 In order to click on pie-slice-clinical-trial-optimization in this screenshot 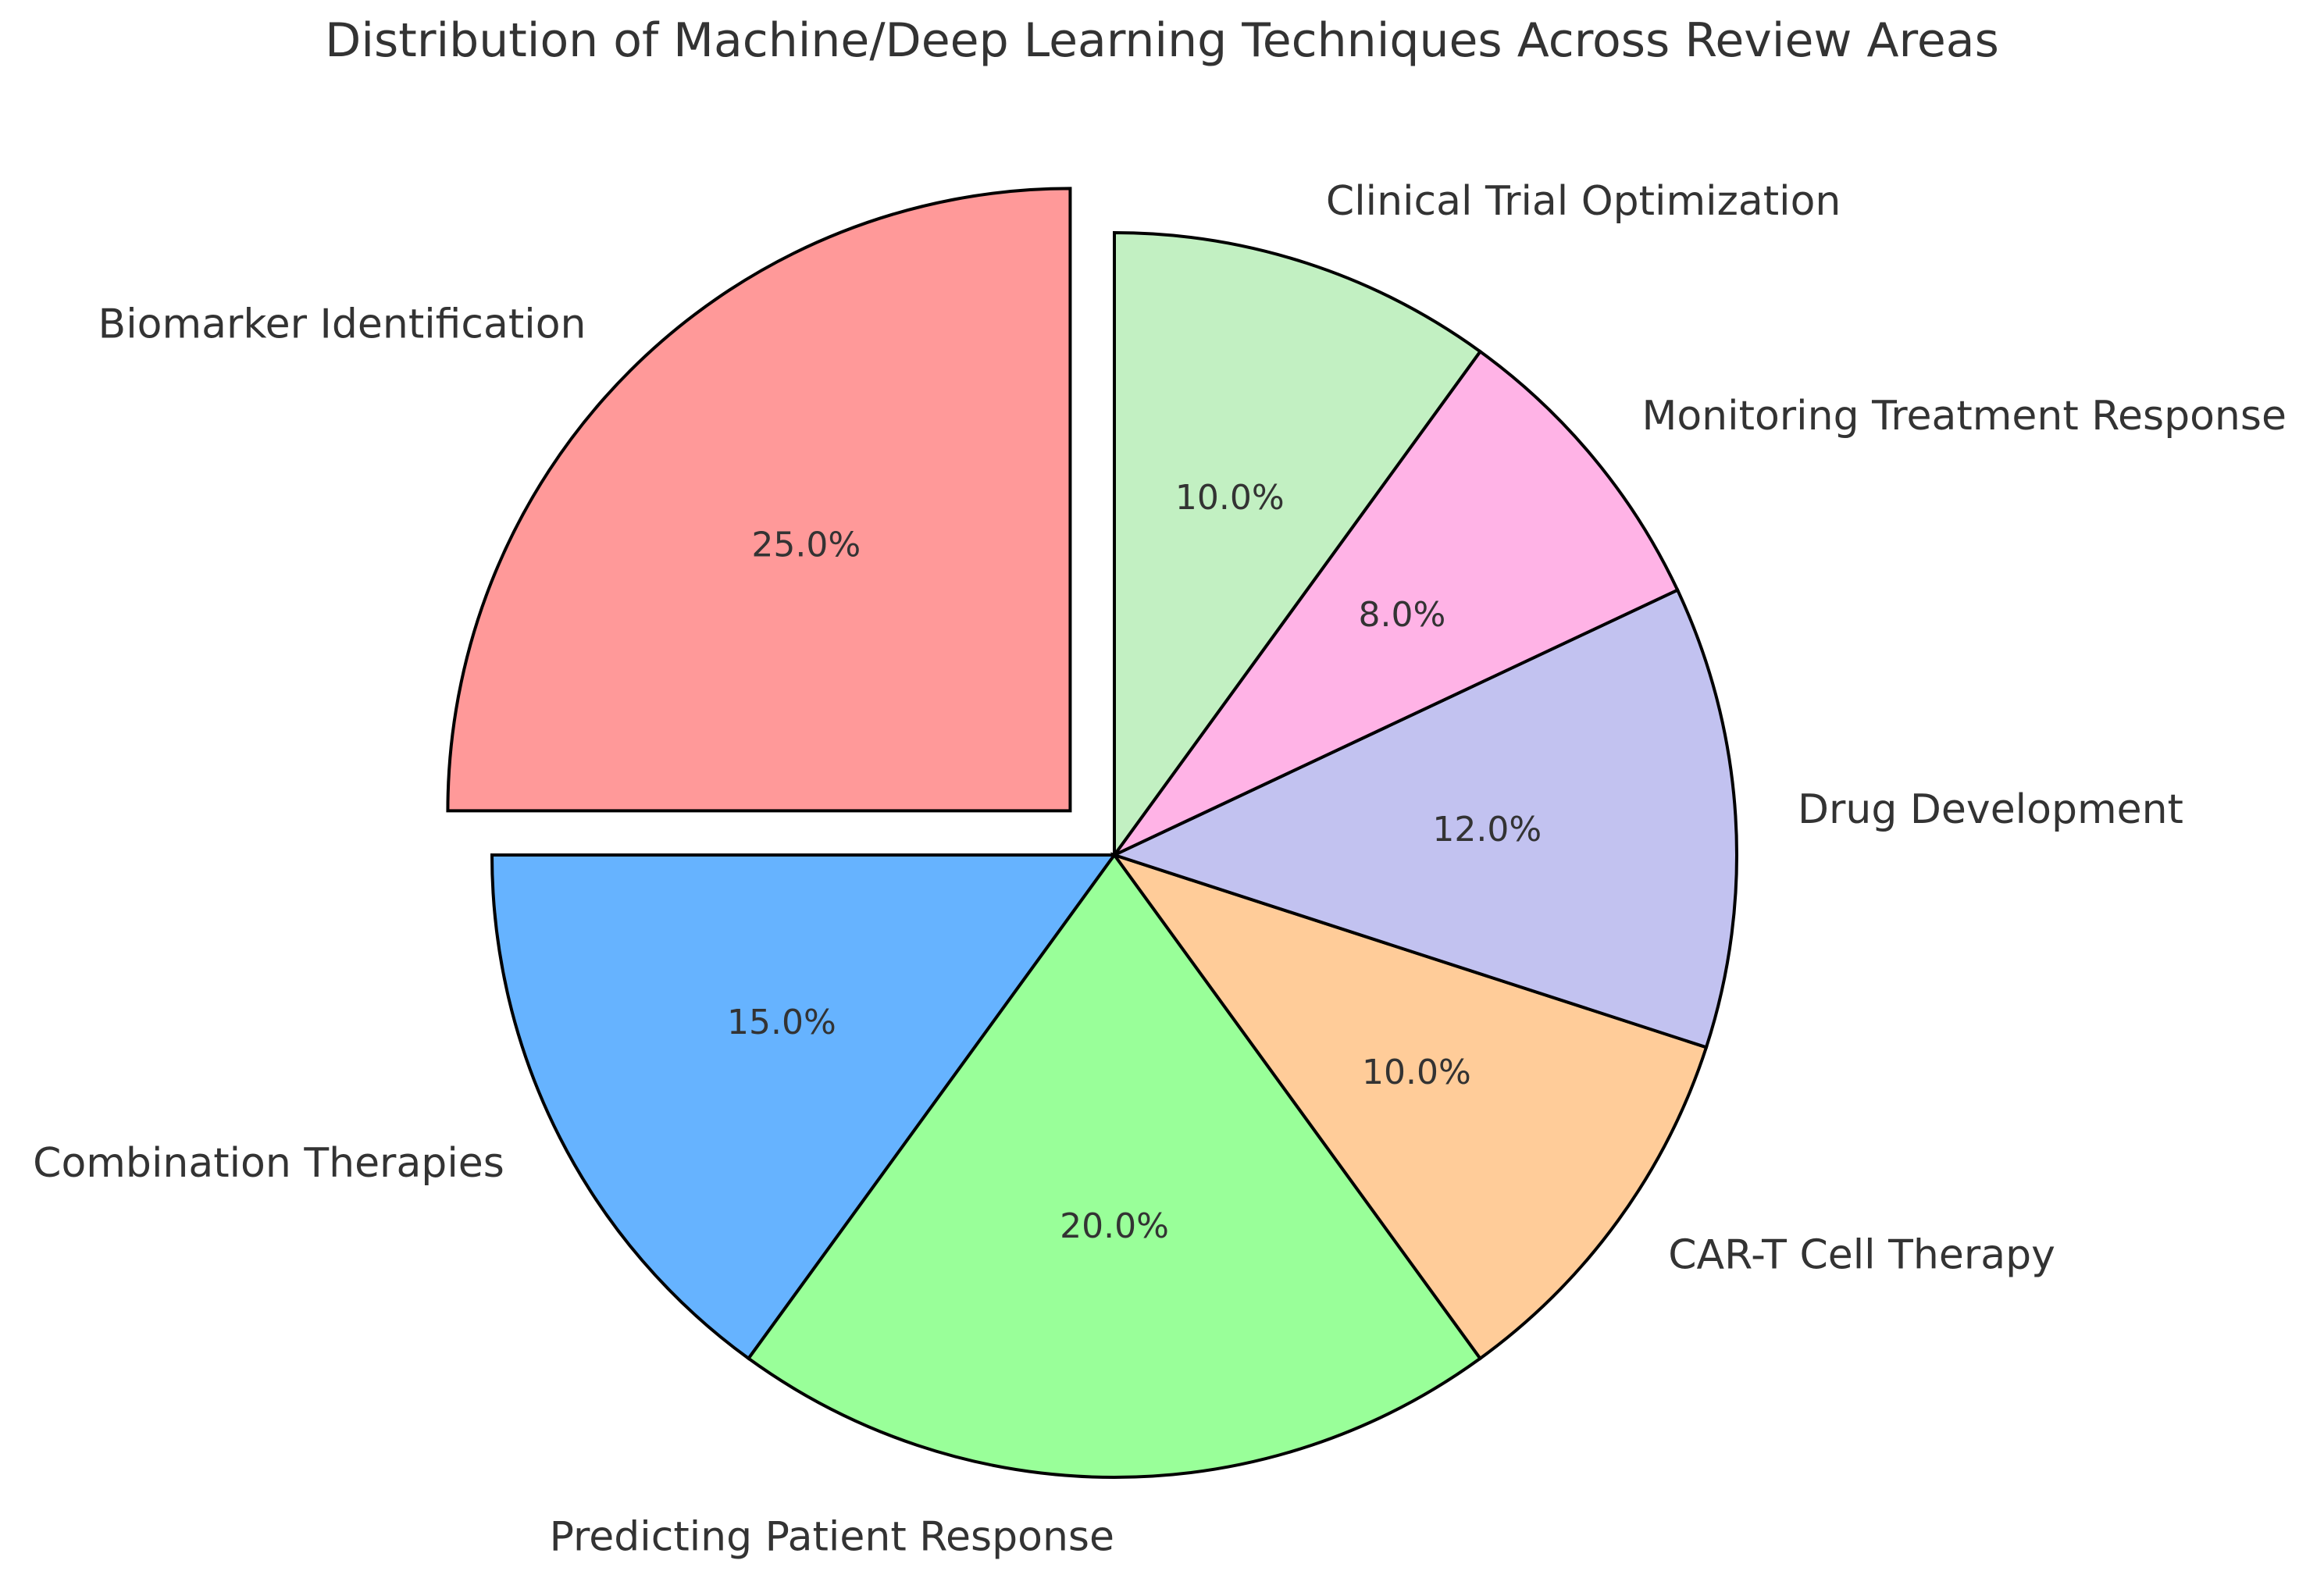, I will do `click(1298, 545)`.